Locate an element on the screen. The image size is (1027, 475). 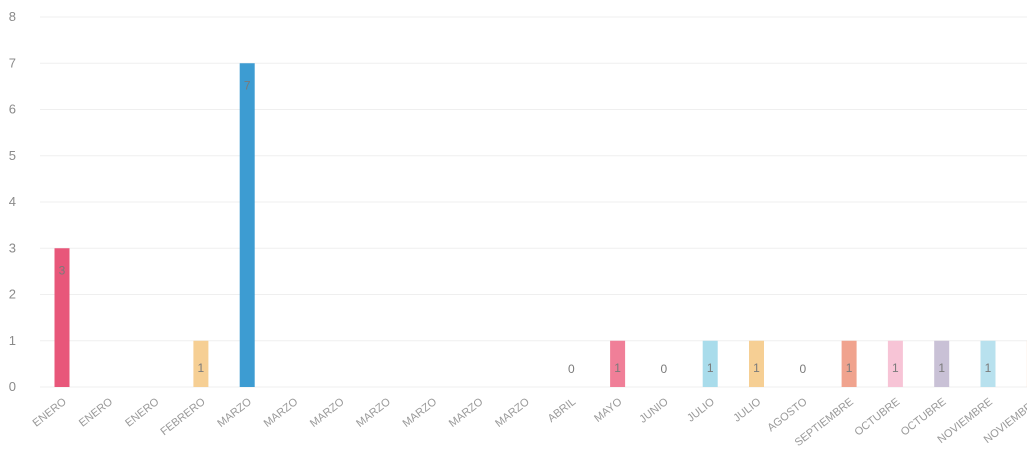
y-tick-label: 5 is located at coordinates (12, 155).